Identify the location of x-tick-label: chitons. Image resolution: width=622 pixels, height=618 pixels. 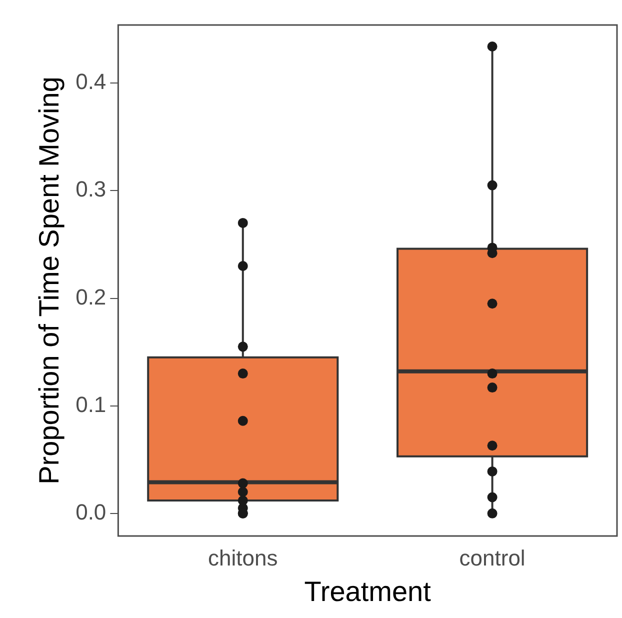
(243, 557).